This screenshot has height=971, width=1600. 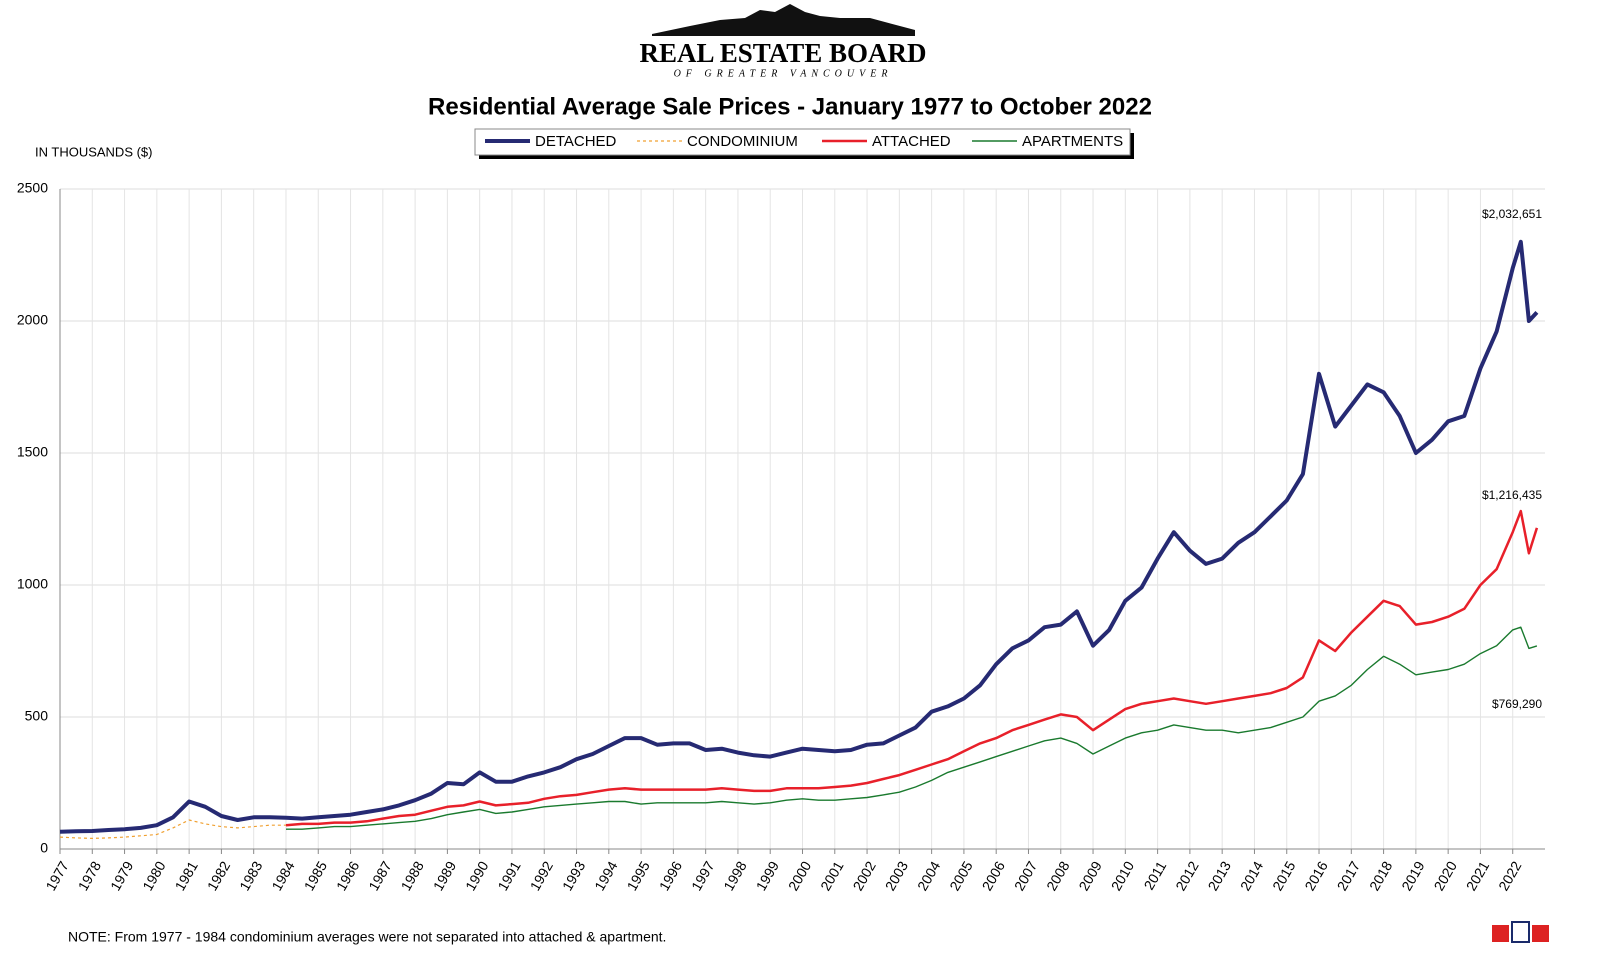 What do you see at coordinates (154, 875) in the screenshot?
I see `x-tick-label: 1980` at bounding box center [154, 875].